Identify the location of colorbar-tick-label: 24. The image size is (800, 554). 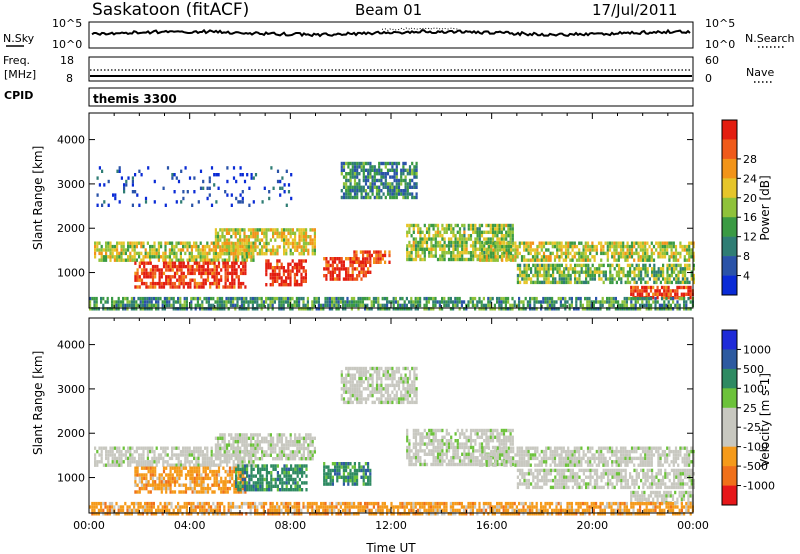
(750, 178).